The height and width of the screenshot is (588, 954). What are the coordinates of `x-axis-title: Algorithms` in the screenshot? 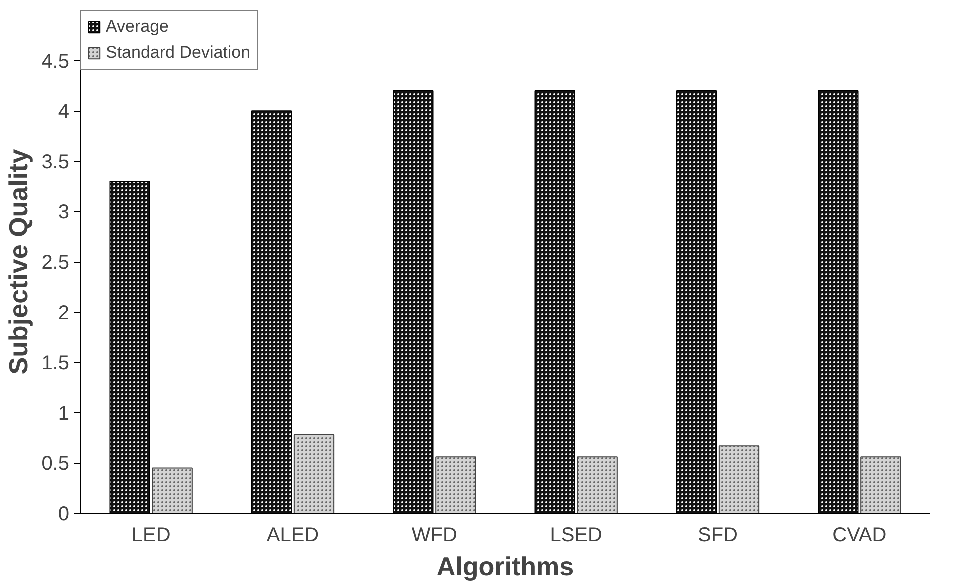 It's located at (505, 567).